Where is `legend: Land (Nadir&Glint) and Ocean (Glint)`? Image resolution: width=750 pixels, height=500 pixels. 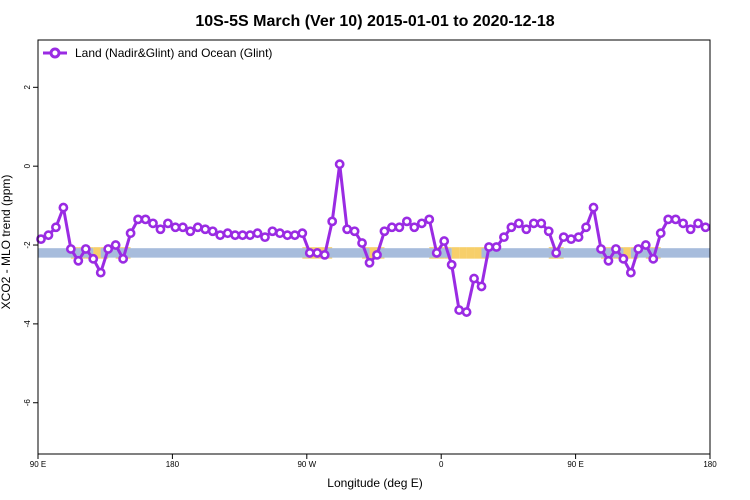
legend: Land (Nadir&Glint) and Ocean (Glint) is located at coordinates (157, 53).